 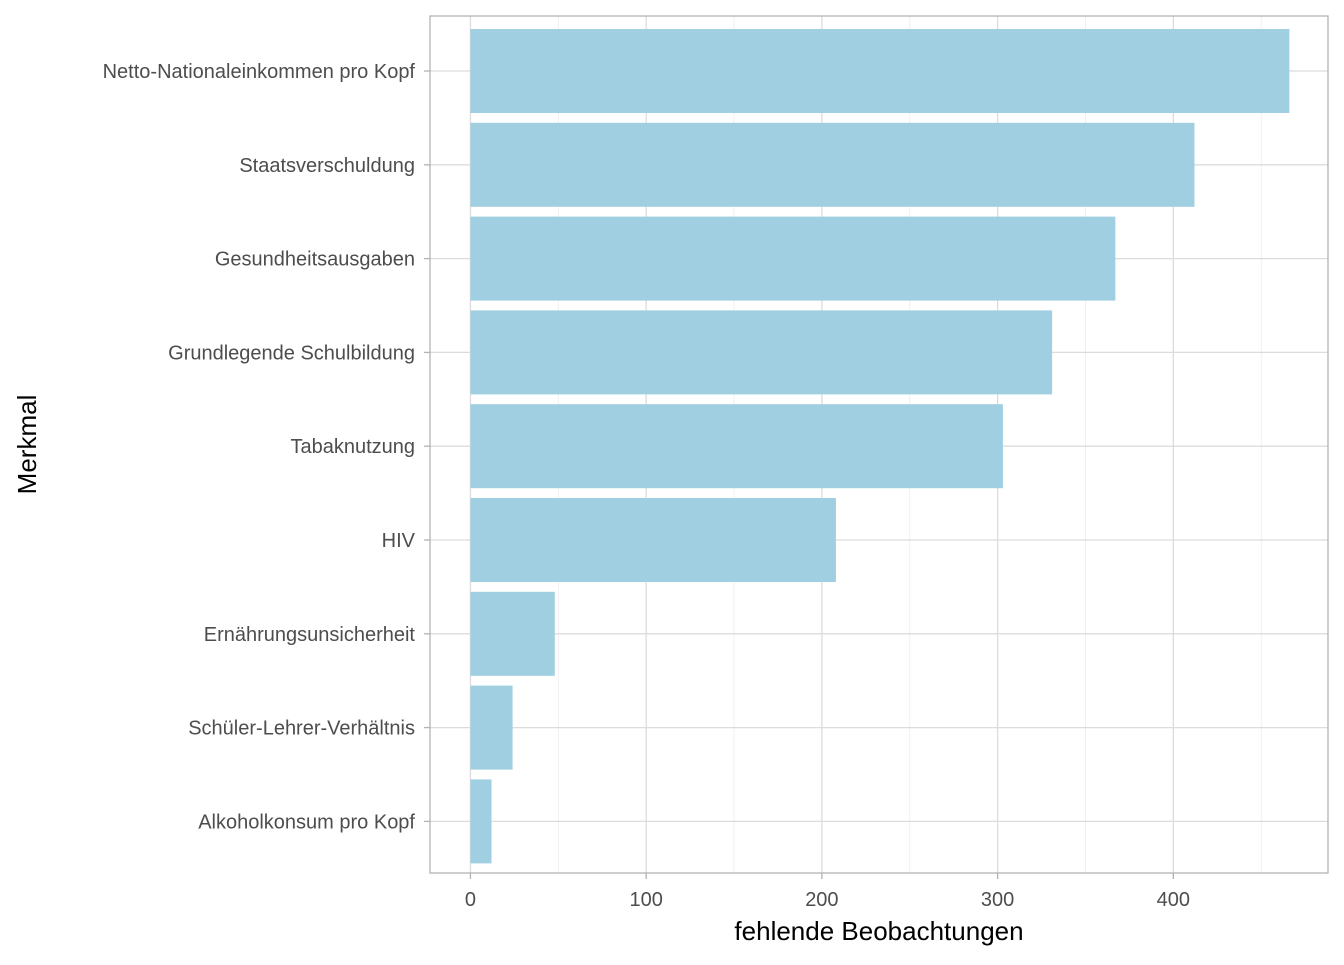 I want to click on y-tick-label: Schüler-Lehrer-Verhältnis, so click(x=301, y=729).